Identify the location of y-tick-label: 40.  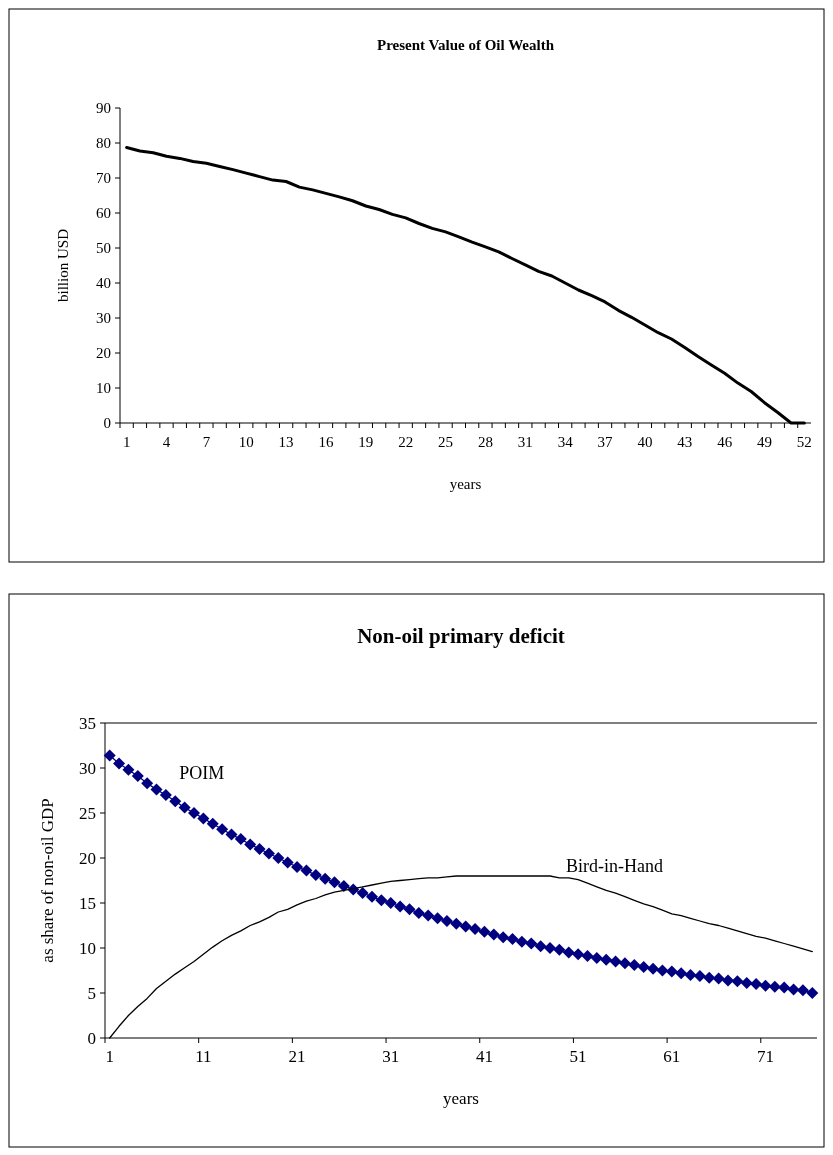
(103, 283).